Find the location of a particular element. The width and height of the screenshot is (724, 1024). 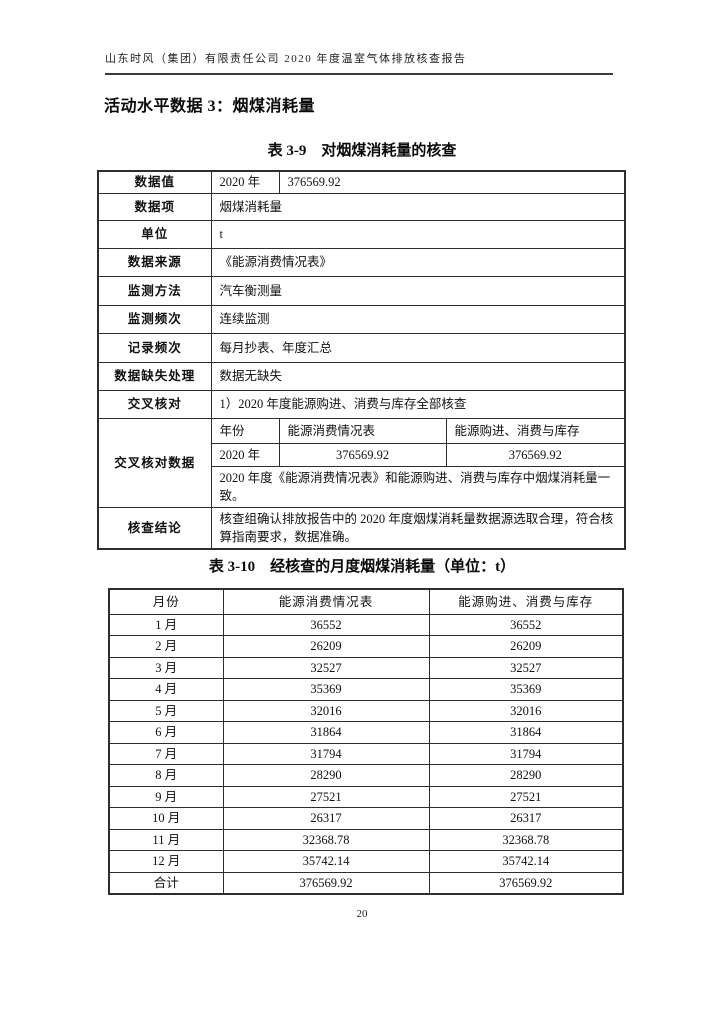

table-row: 数据值 2020 年 376569.92 is located at coordinates (361, 182).